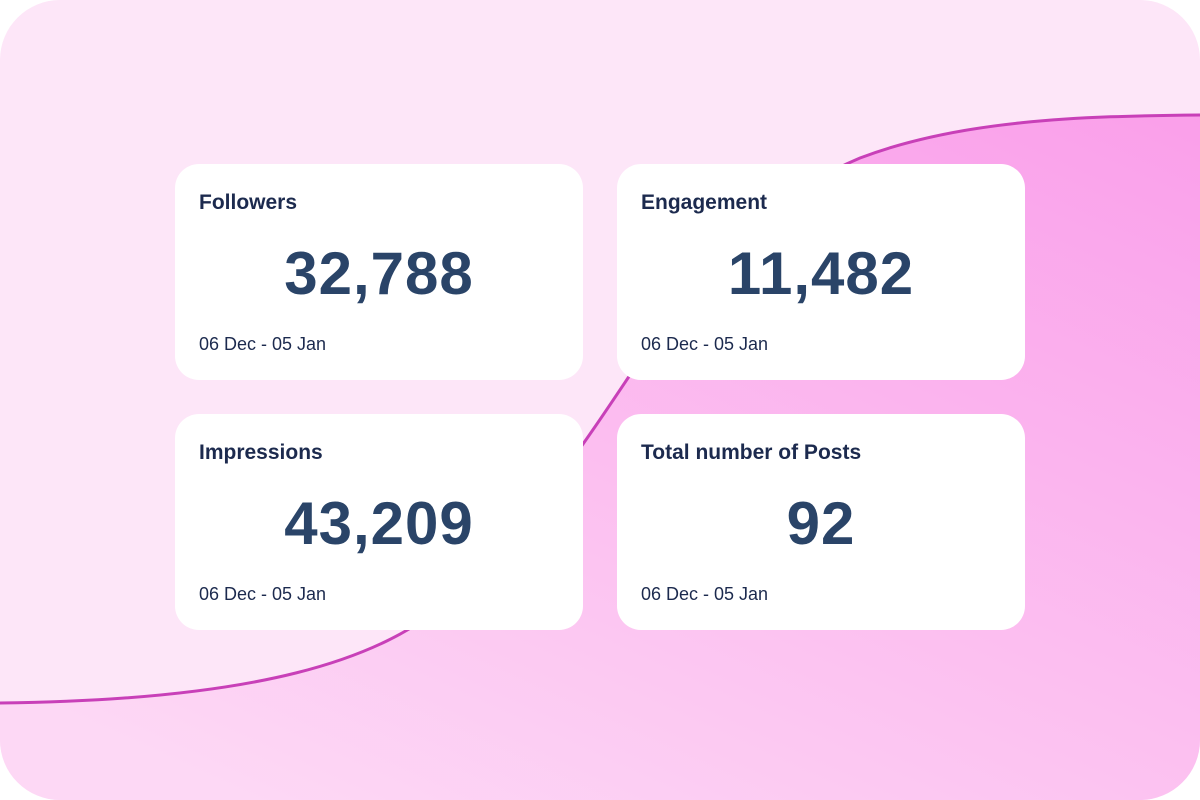 The width and height of the screenshot is (1200, 800). I want to click on engagement-title: Engagement, so click(704, 202).